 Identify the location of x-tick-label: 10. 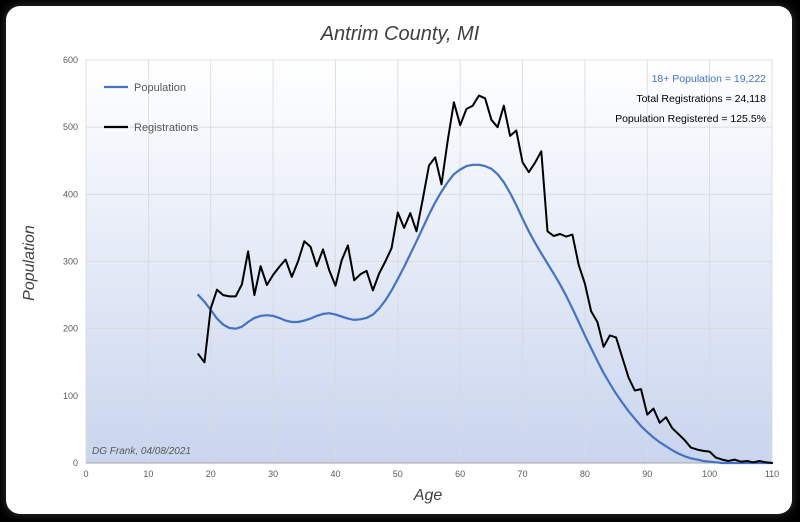
(148, 474).